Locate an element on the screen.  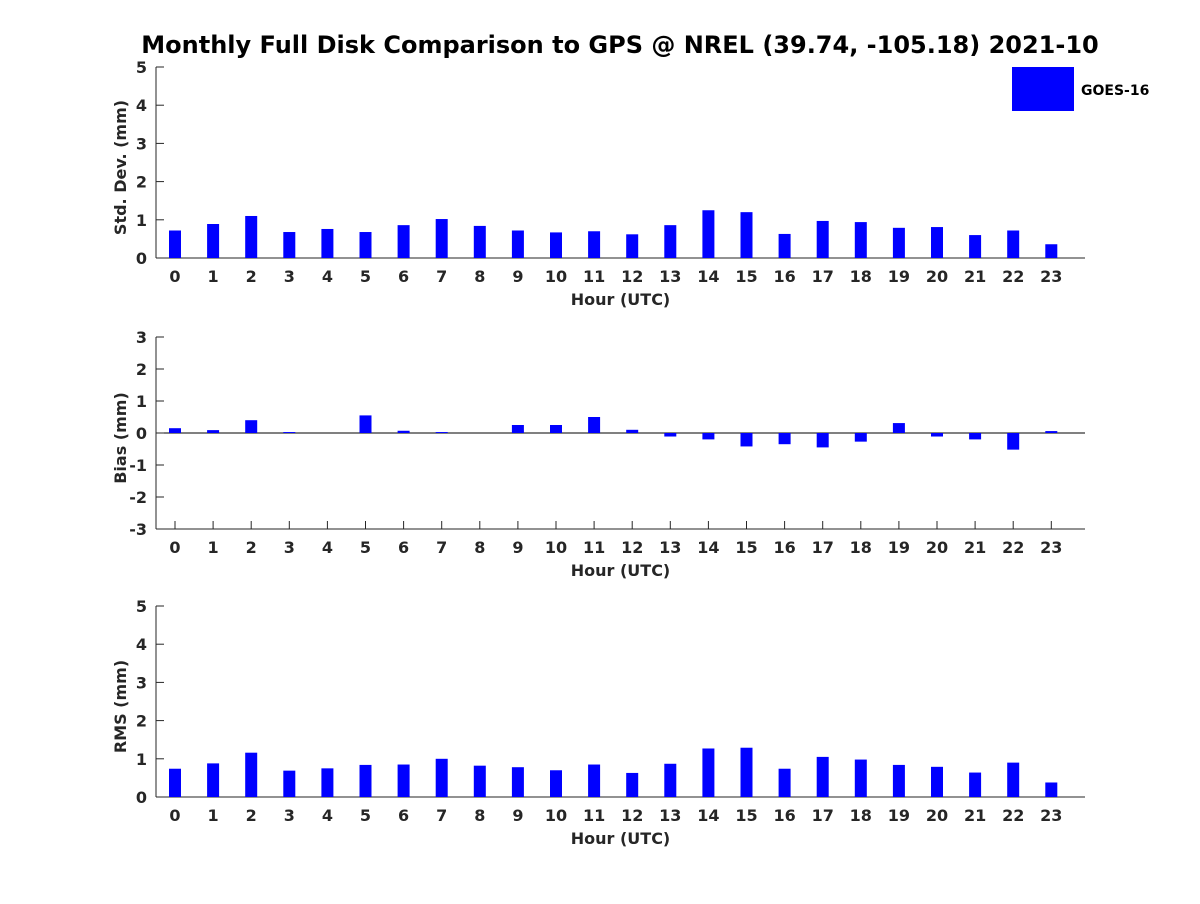
stddev-x-tick-label: 17 is located at coordinates (823, 276).